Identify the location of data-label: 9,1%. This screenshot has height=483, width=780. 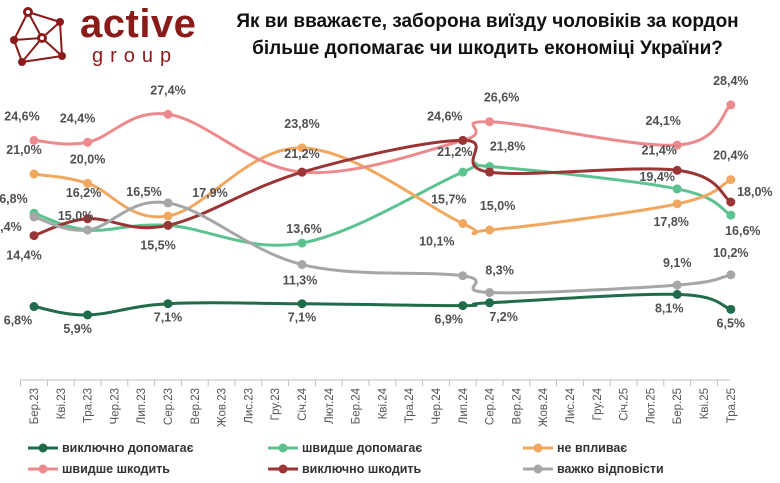
(677, 263).